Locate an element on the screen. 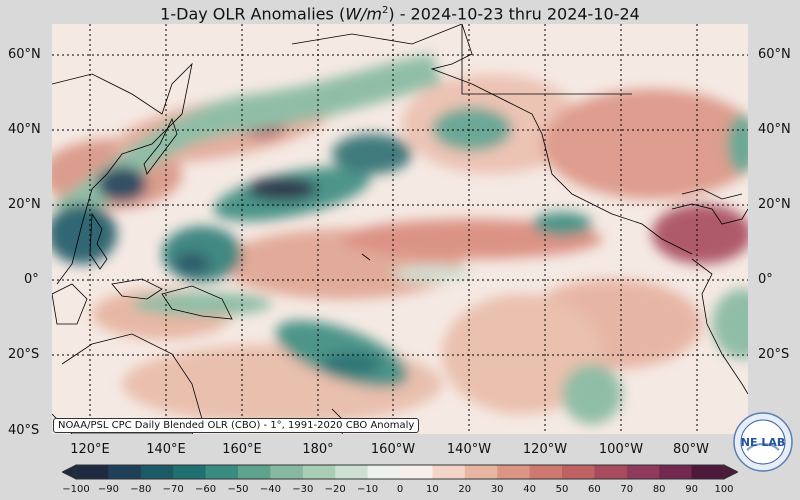 The height and width of the screenshot is (500, 800). colorbar-tick-label: −20 is located at coordinates (335, 489).